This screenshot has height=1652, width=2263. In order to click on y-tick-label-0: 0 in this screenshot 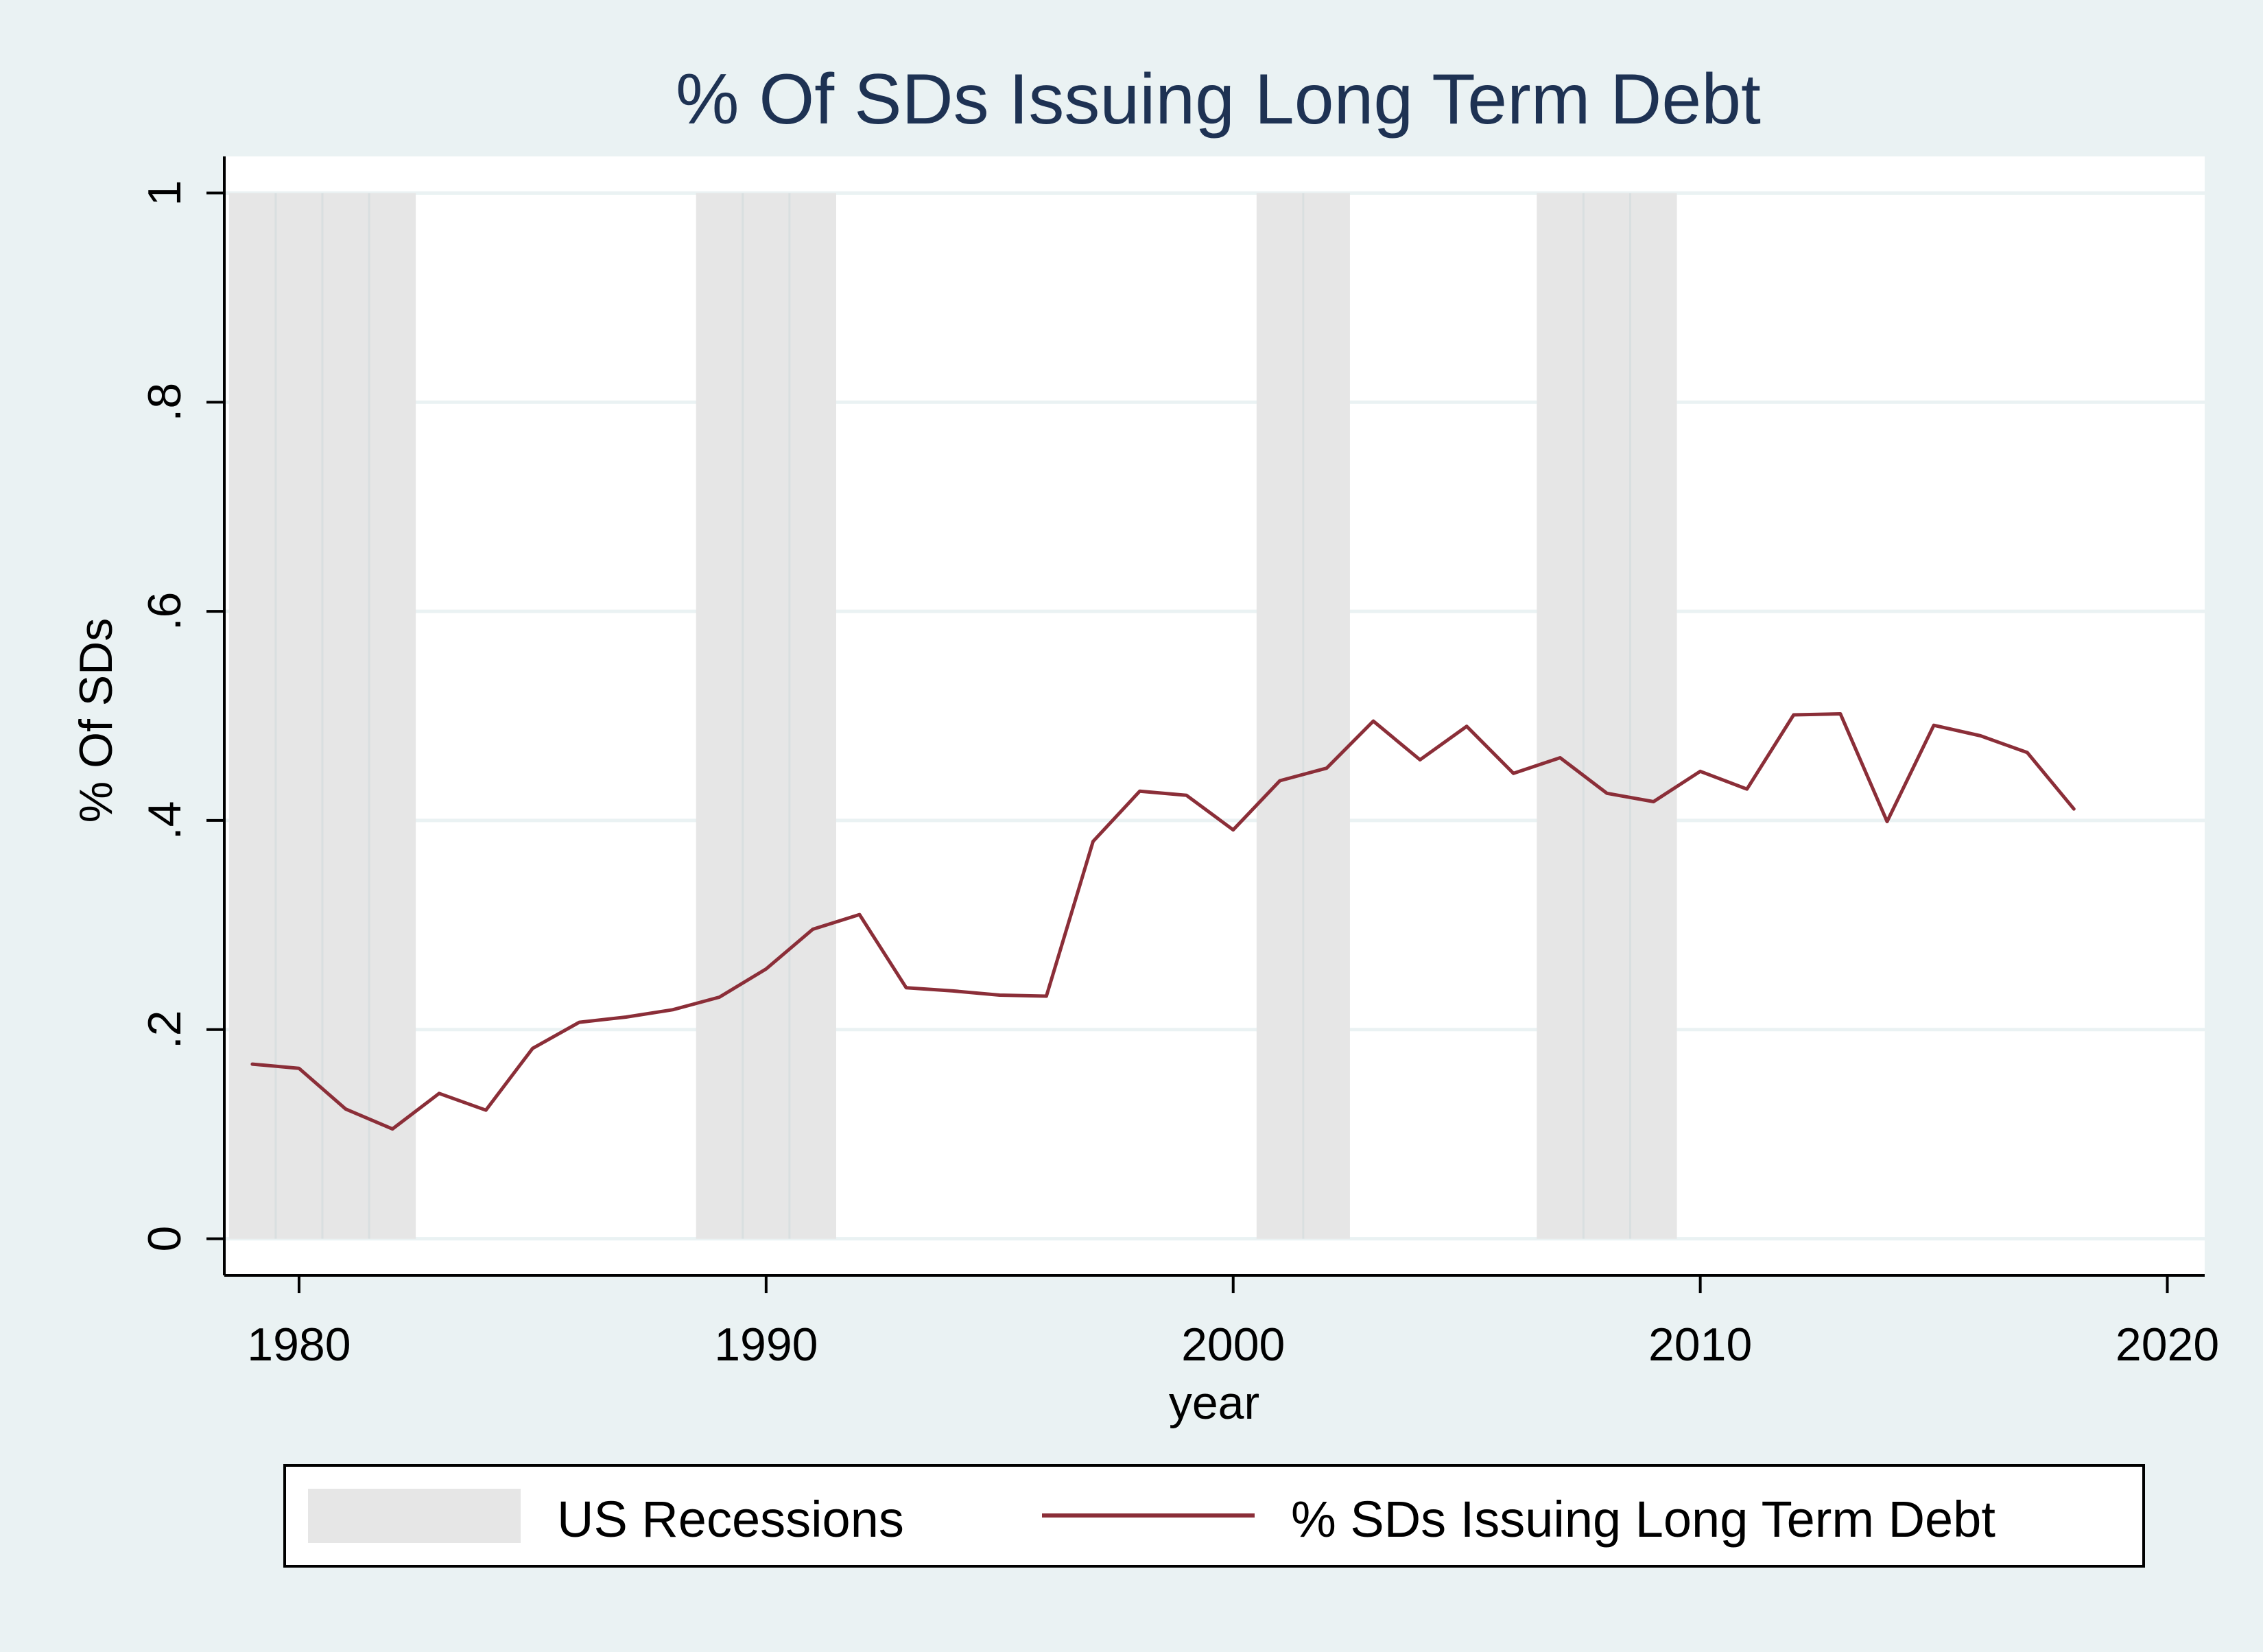, I will do `click(165, 1239)`.